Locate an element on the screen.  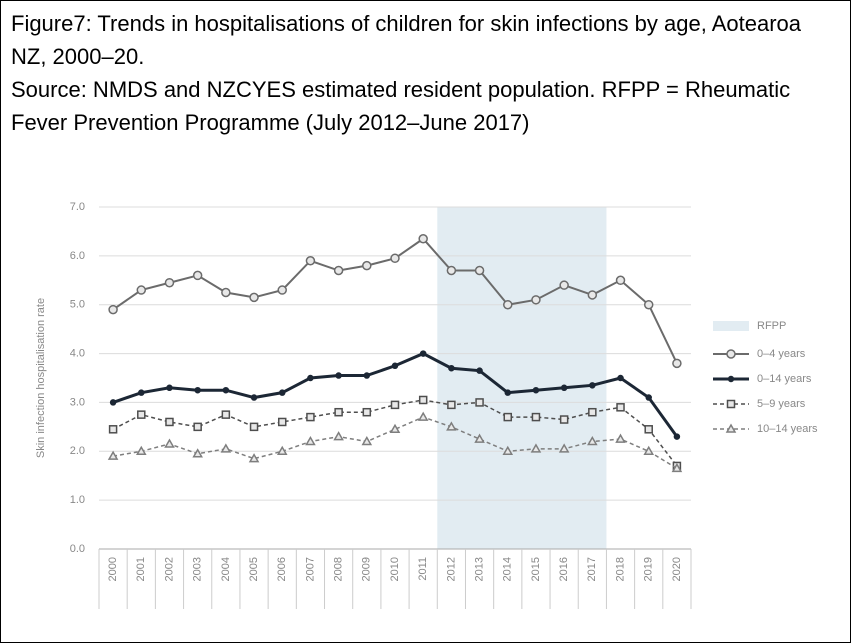
x-tick-label: 2013 is located at coordinates (479, 569).